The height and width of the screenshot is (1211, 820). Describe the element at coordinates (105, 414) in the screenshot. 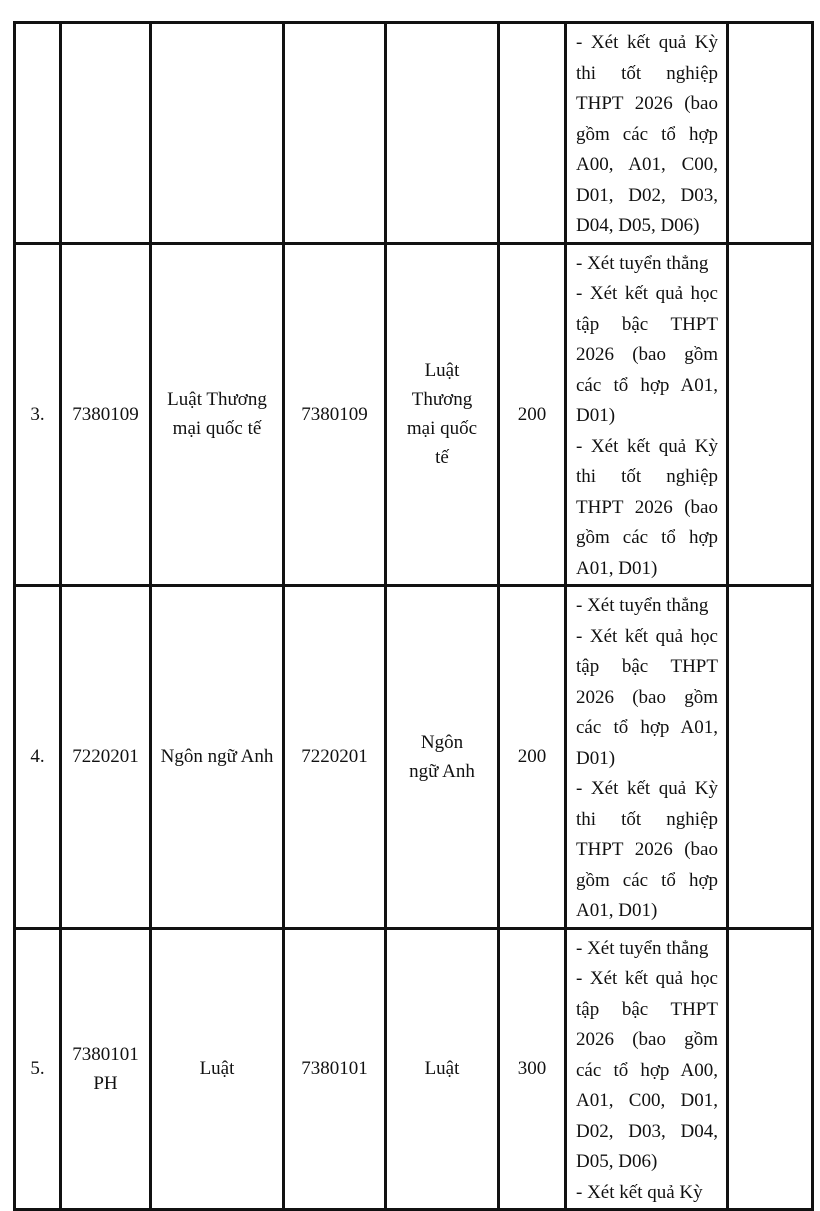

I see `program-code-cell: 7380109` at that location.